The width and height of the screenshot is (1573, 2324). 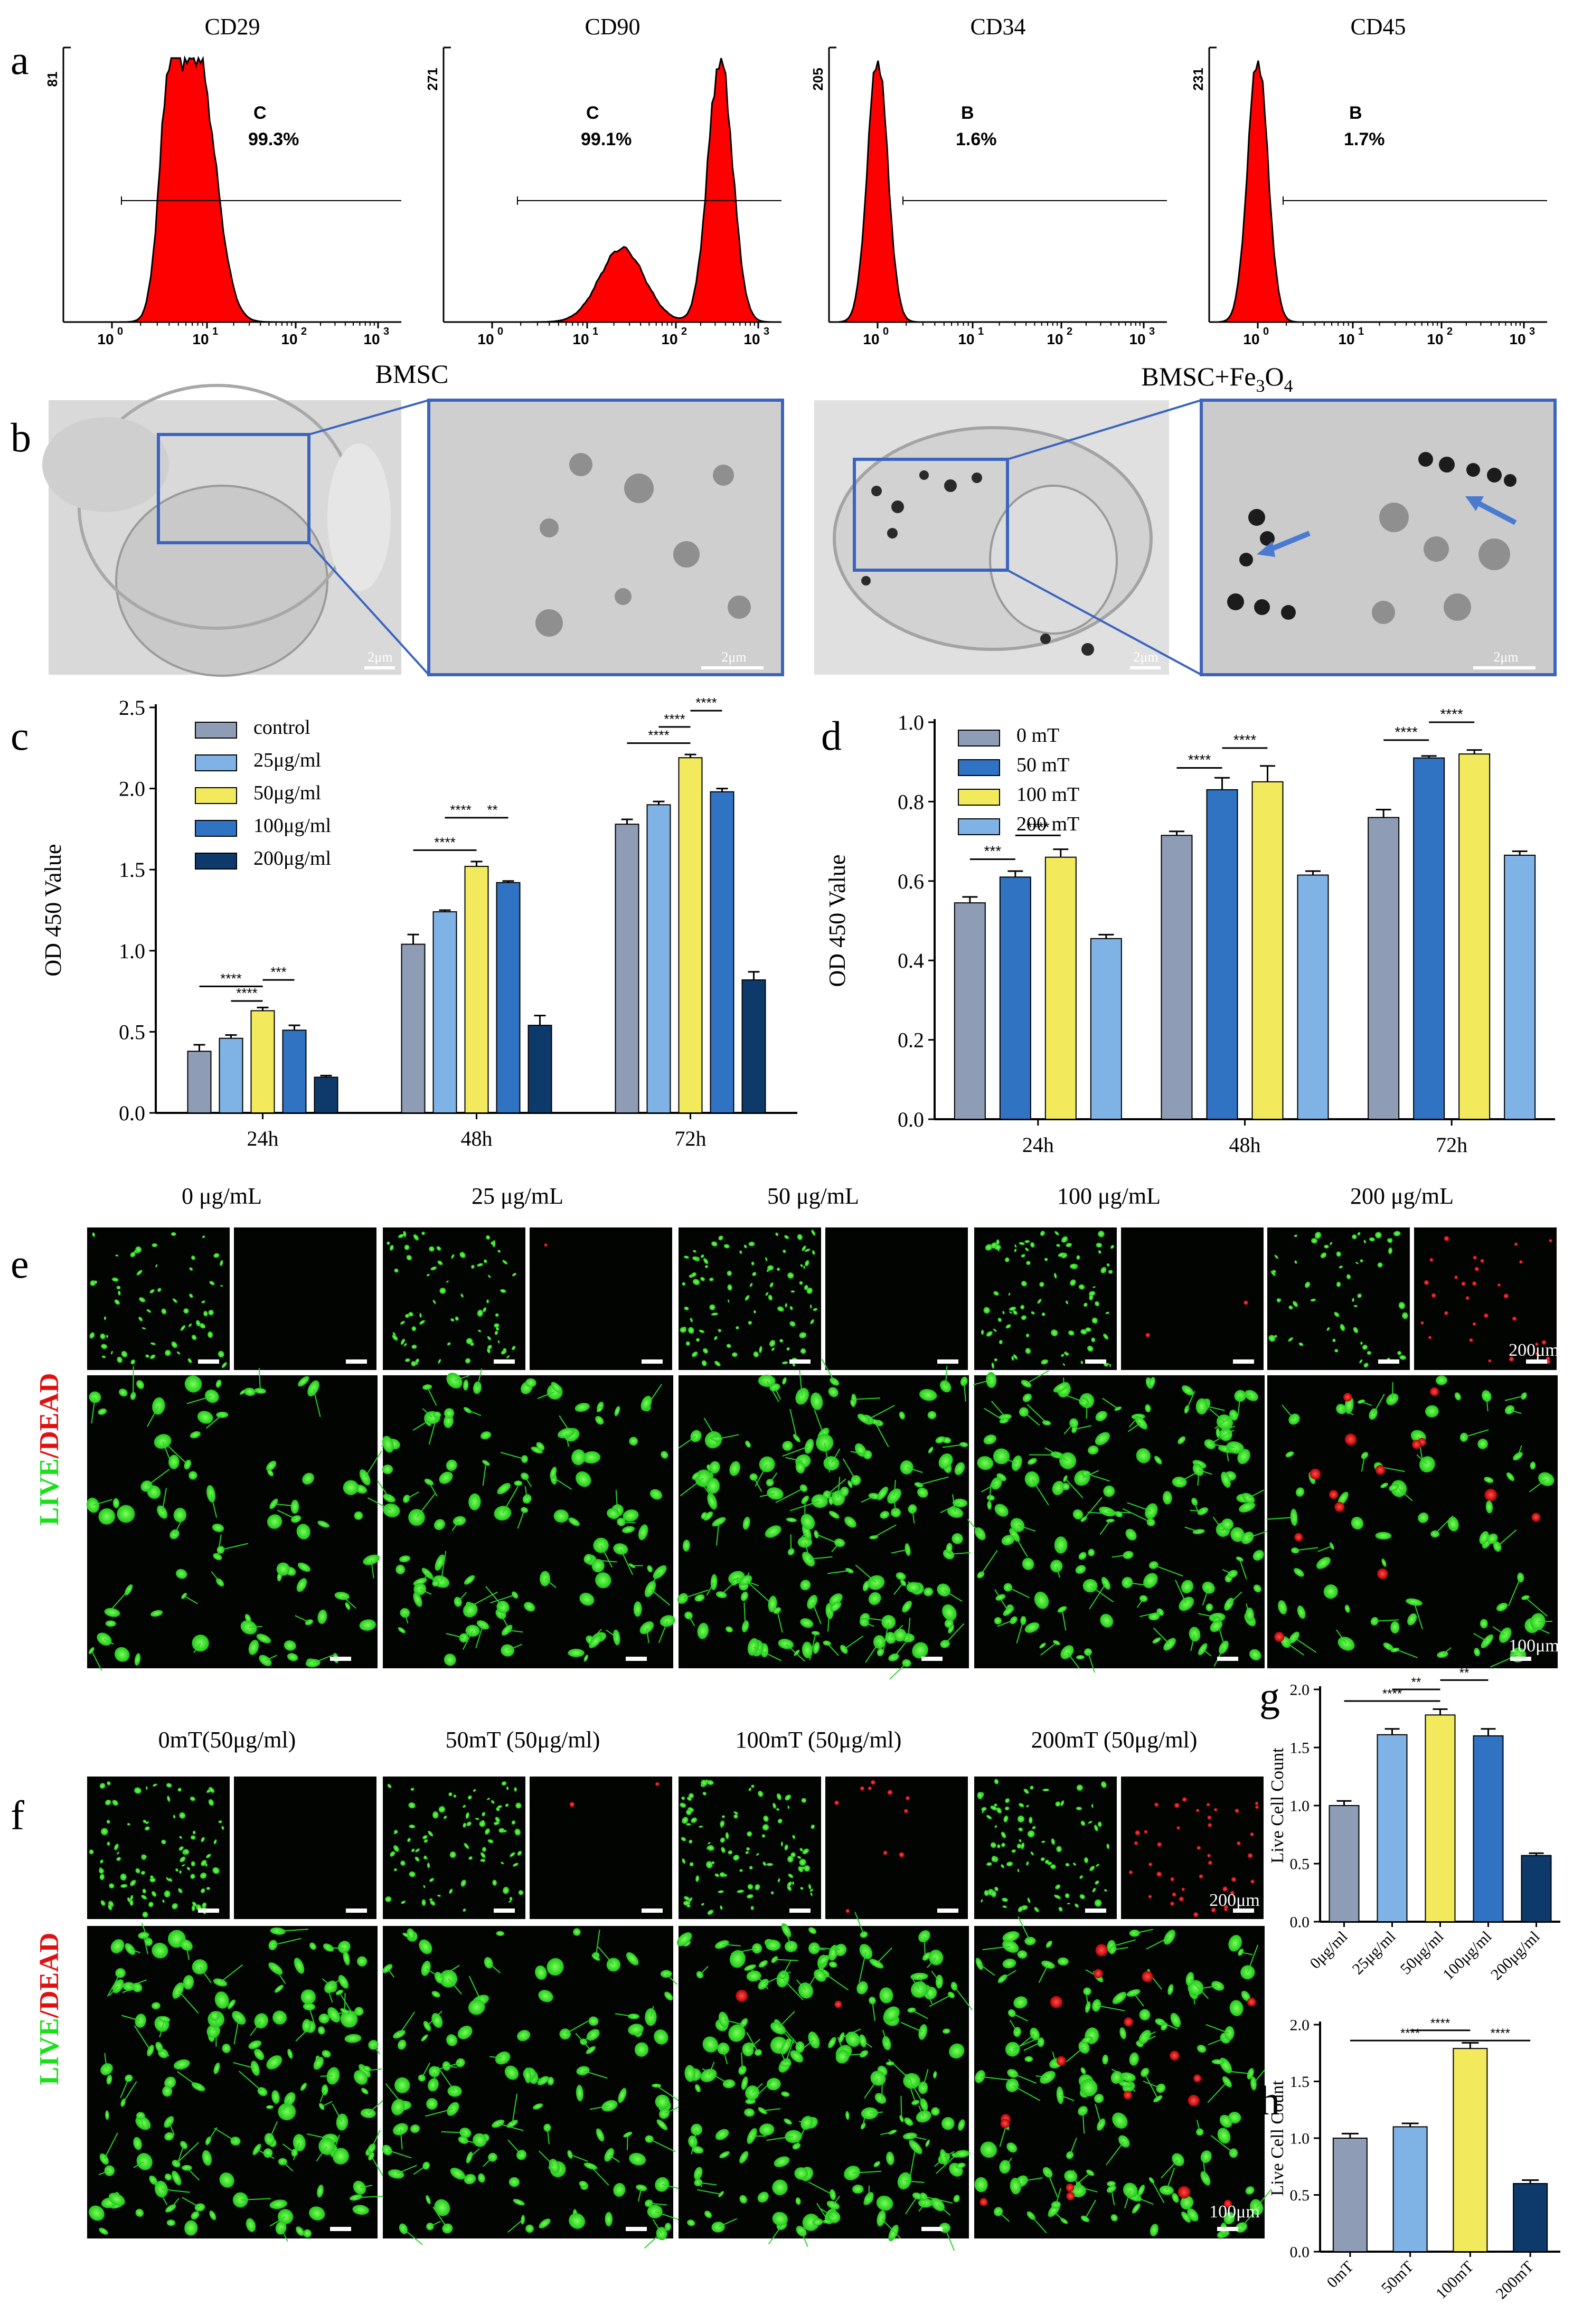 I want to click on tem-bmsc-fe3o4-zoom-texture, so click(x=1372, y=538).